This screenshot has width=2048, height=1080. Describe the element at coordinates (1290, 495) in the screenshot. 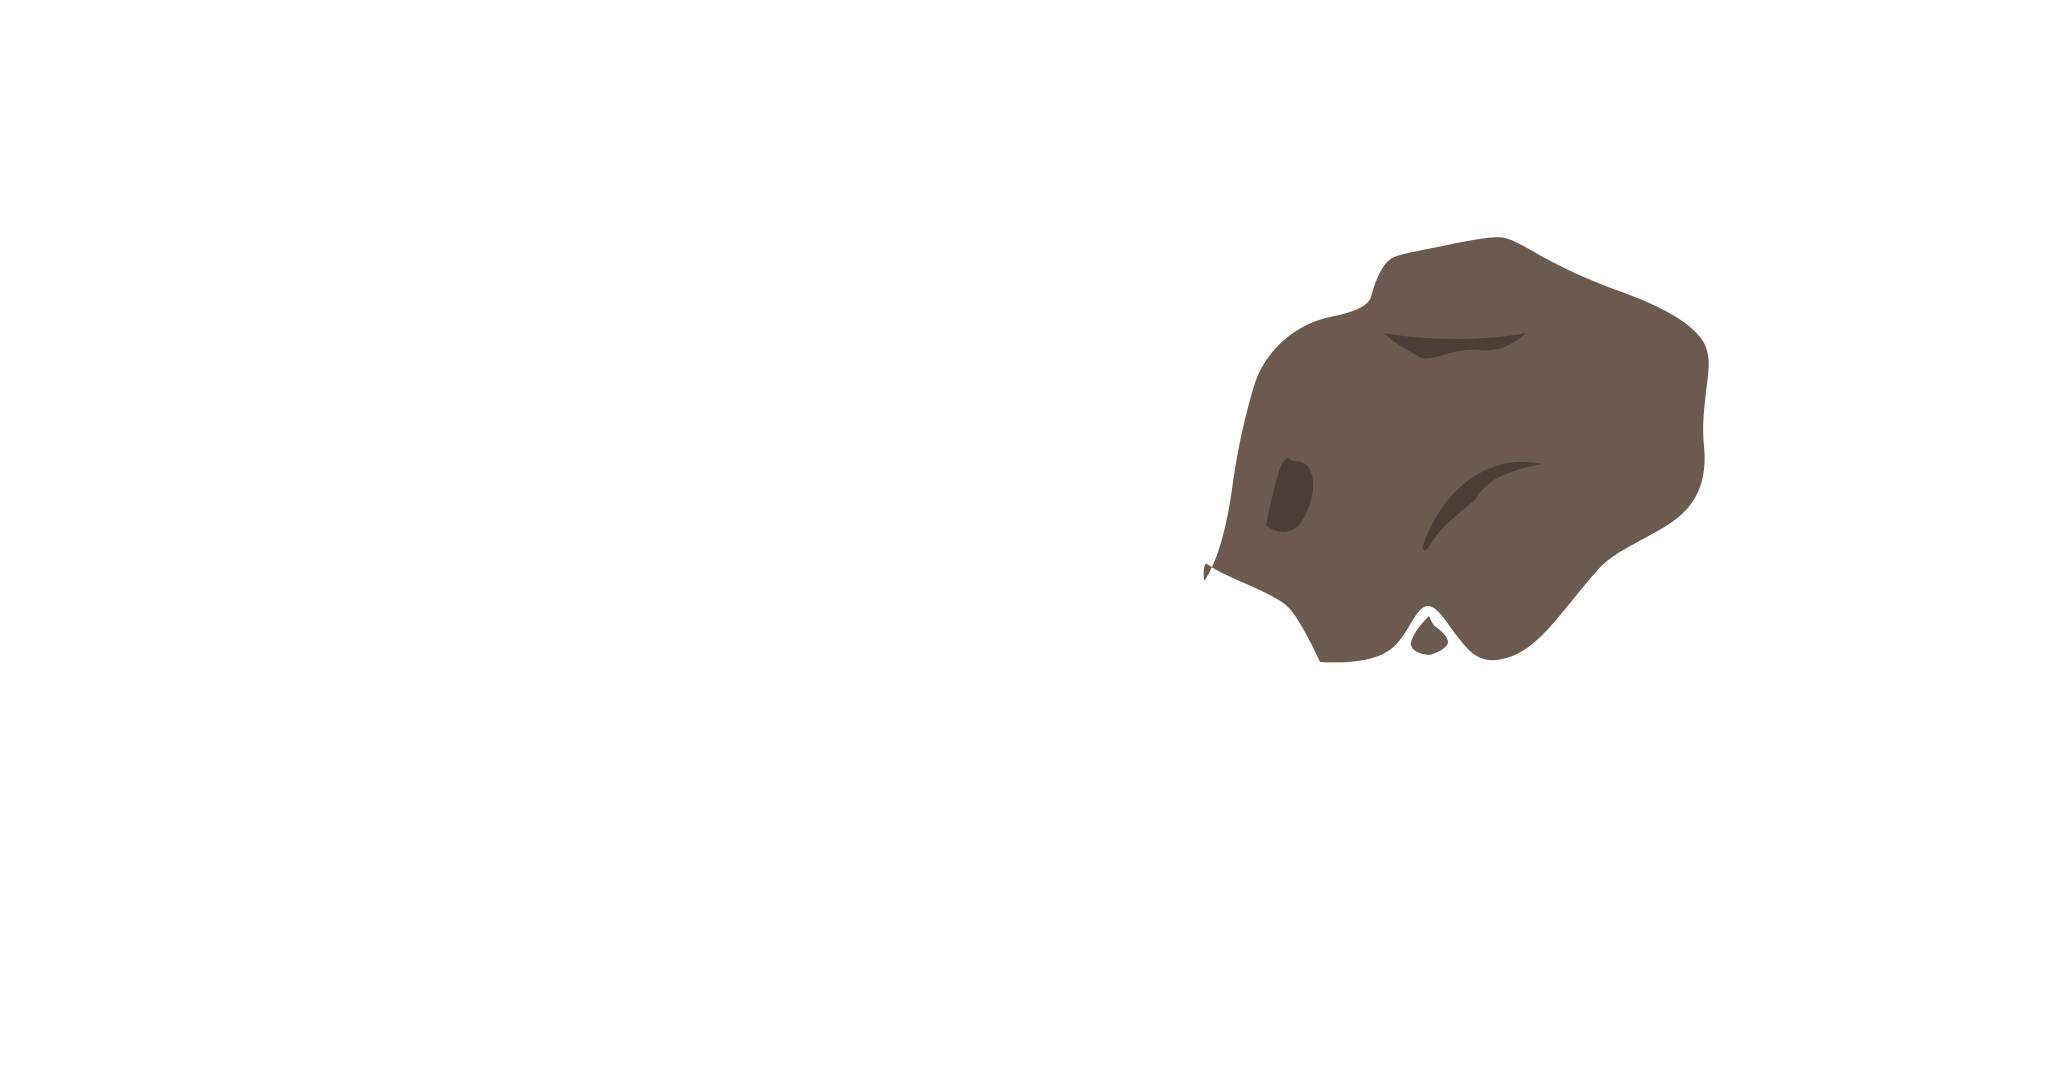

I see `rock-crack-left` at that location.